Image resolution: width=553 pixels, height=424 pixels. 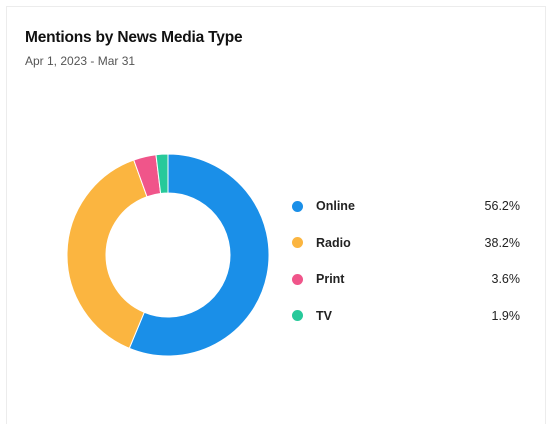 I want to click on legend-label: Print, so click(x=330, y=279).